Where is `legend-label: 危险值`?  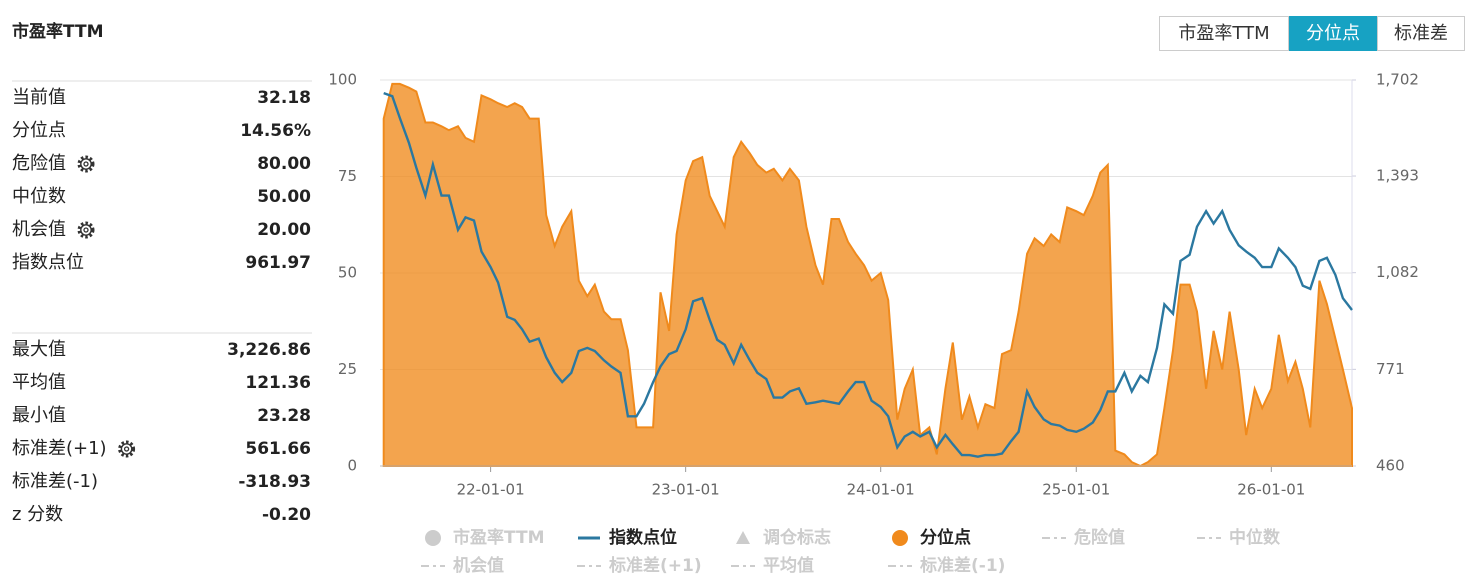 legend-label: 危险值 is located at coordinates (1099, 537).